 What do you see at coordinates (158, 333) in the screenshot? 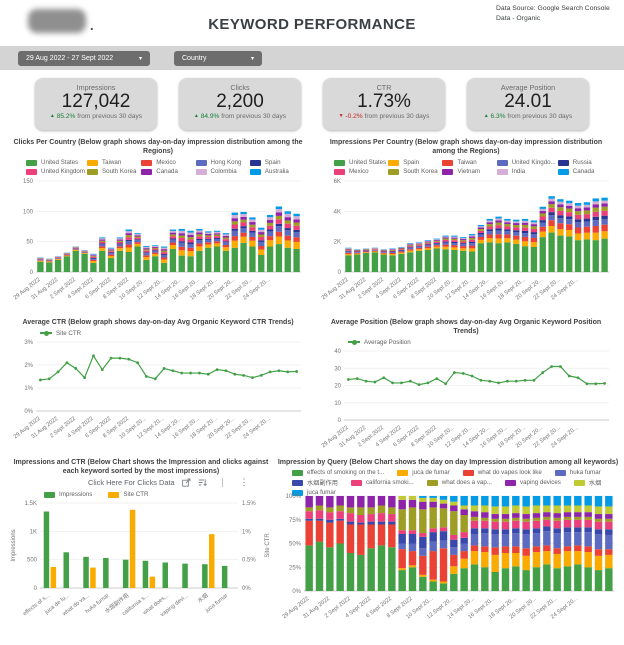
I see `chart-legend: Site CTR` at bounding box center [158, 333].